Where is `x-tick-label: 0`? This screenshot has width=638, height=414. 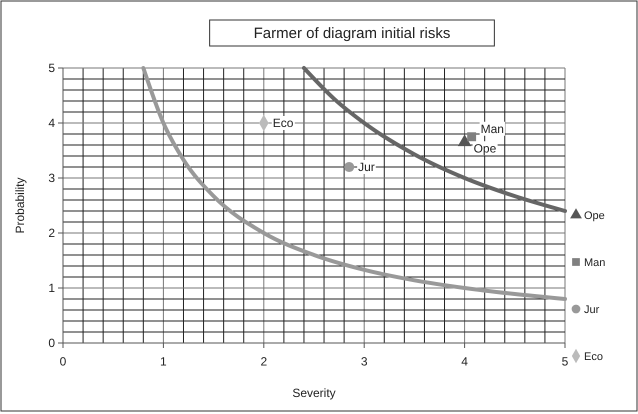 x-tick-label: 0 is located at coordinates (63, 361).